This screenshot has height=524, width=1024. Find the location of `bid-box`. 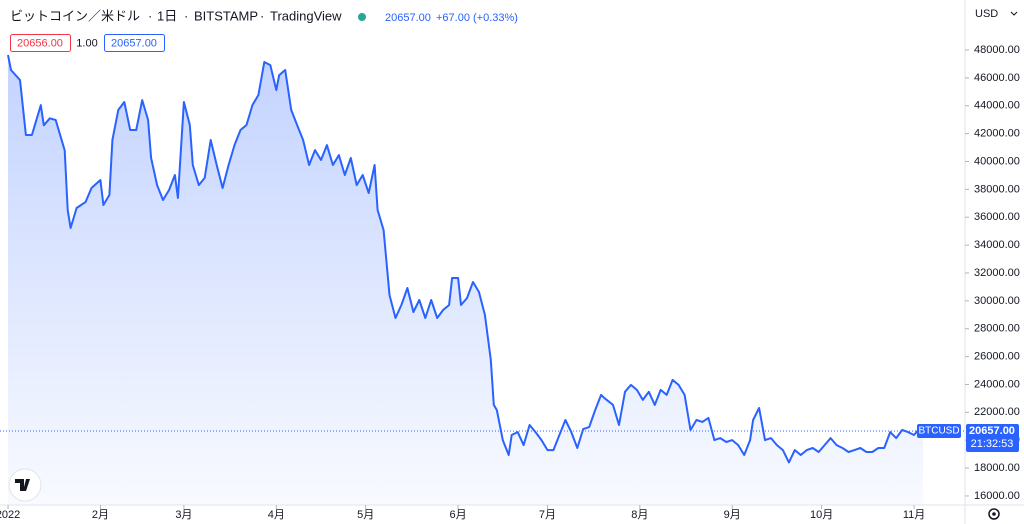

bid-box is located at coordinates (40, 43).